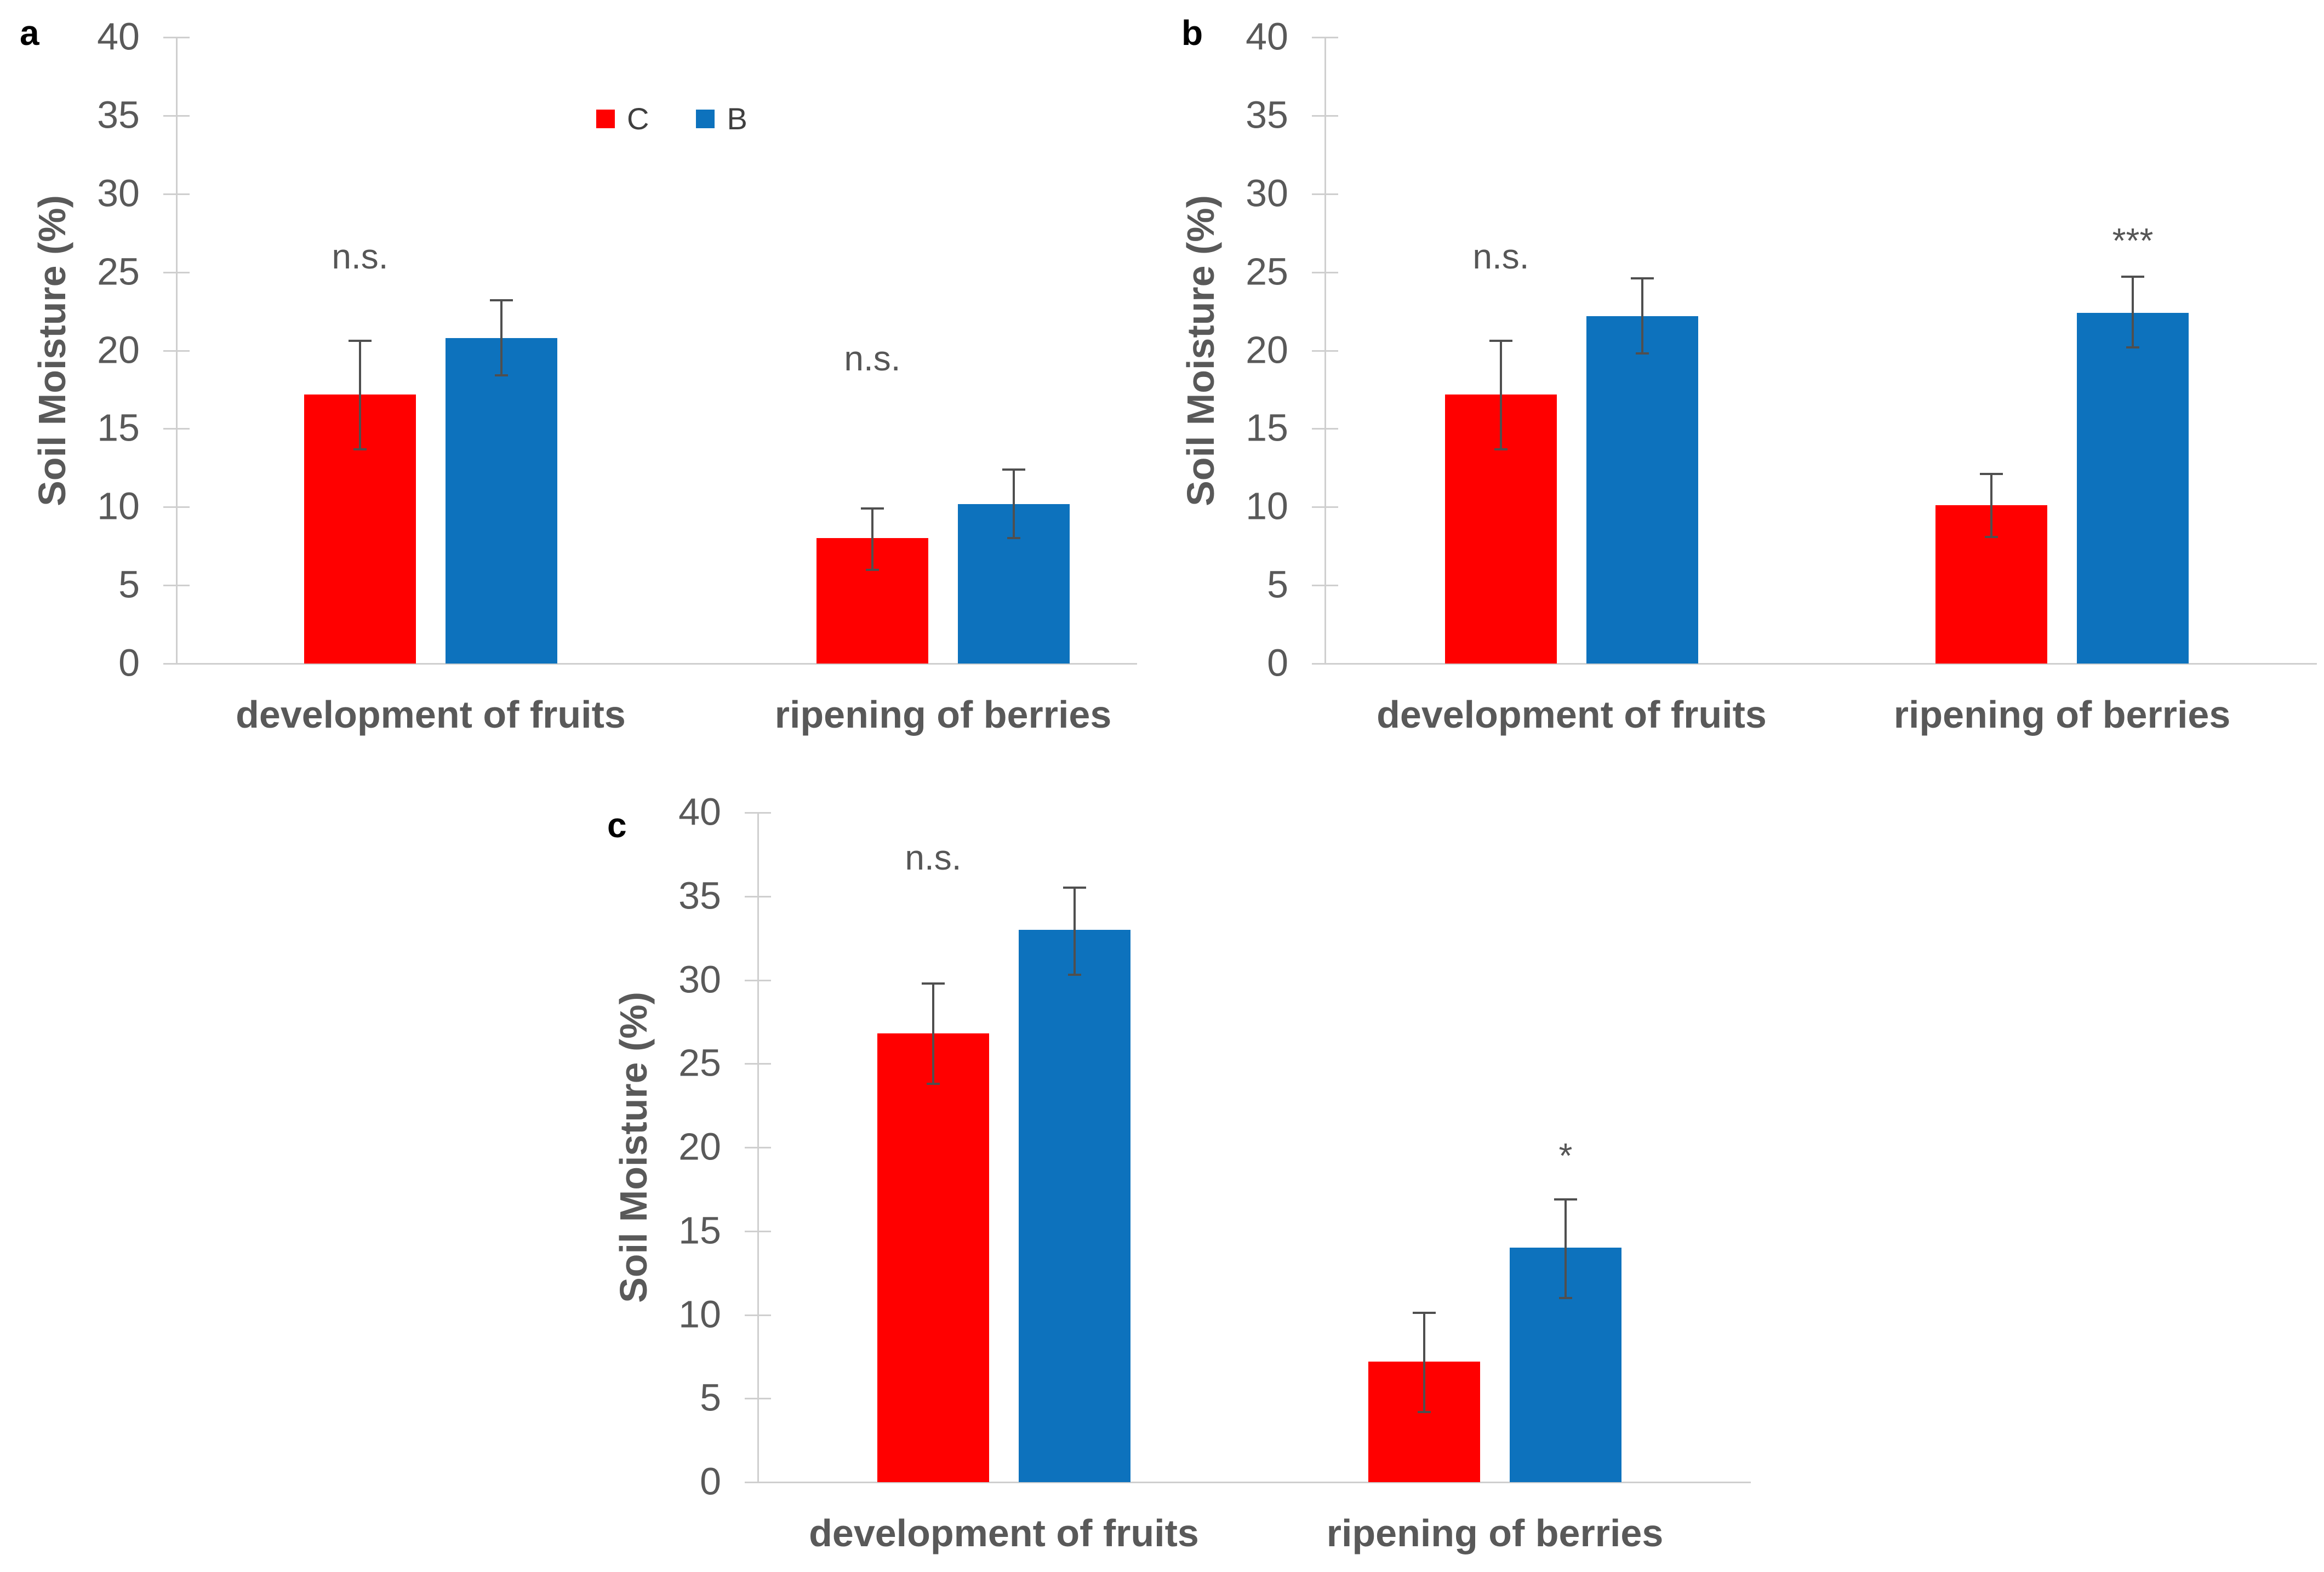 Image resolution: width=2324 pixels, height=1572 pixels. What do you see at coordinates (617, 825) in the screenshot?
I see `panel-letter-c: c` at bounding box center [617, 825].